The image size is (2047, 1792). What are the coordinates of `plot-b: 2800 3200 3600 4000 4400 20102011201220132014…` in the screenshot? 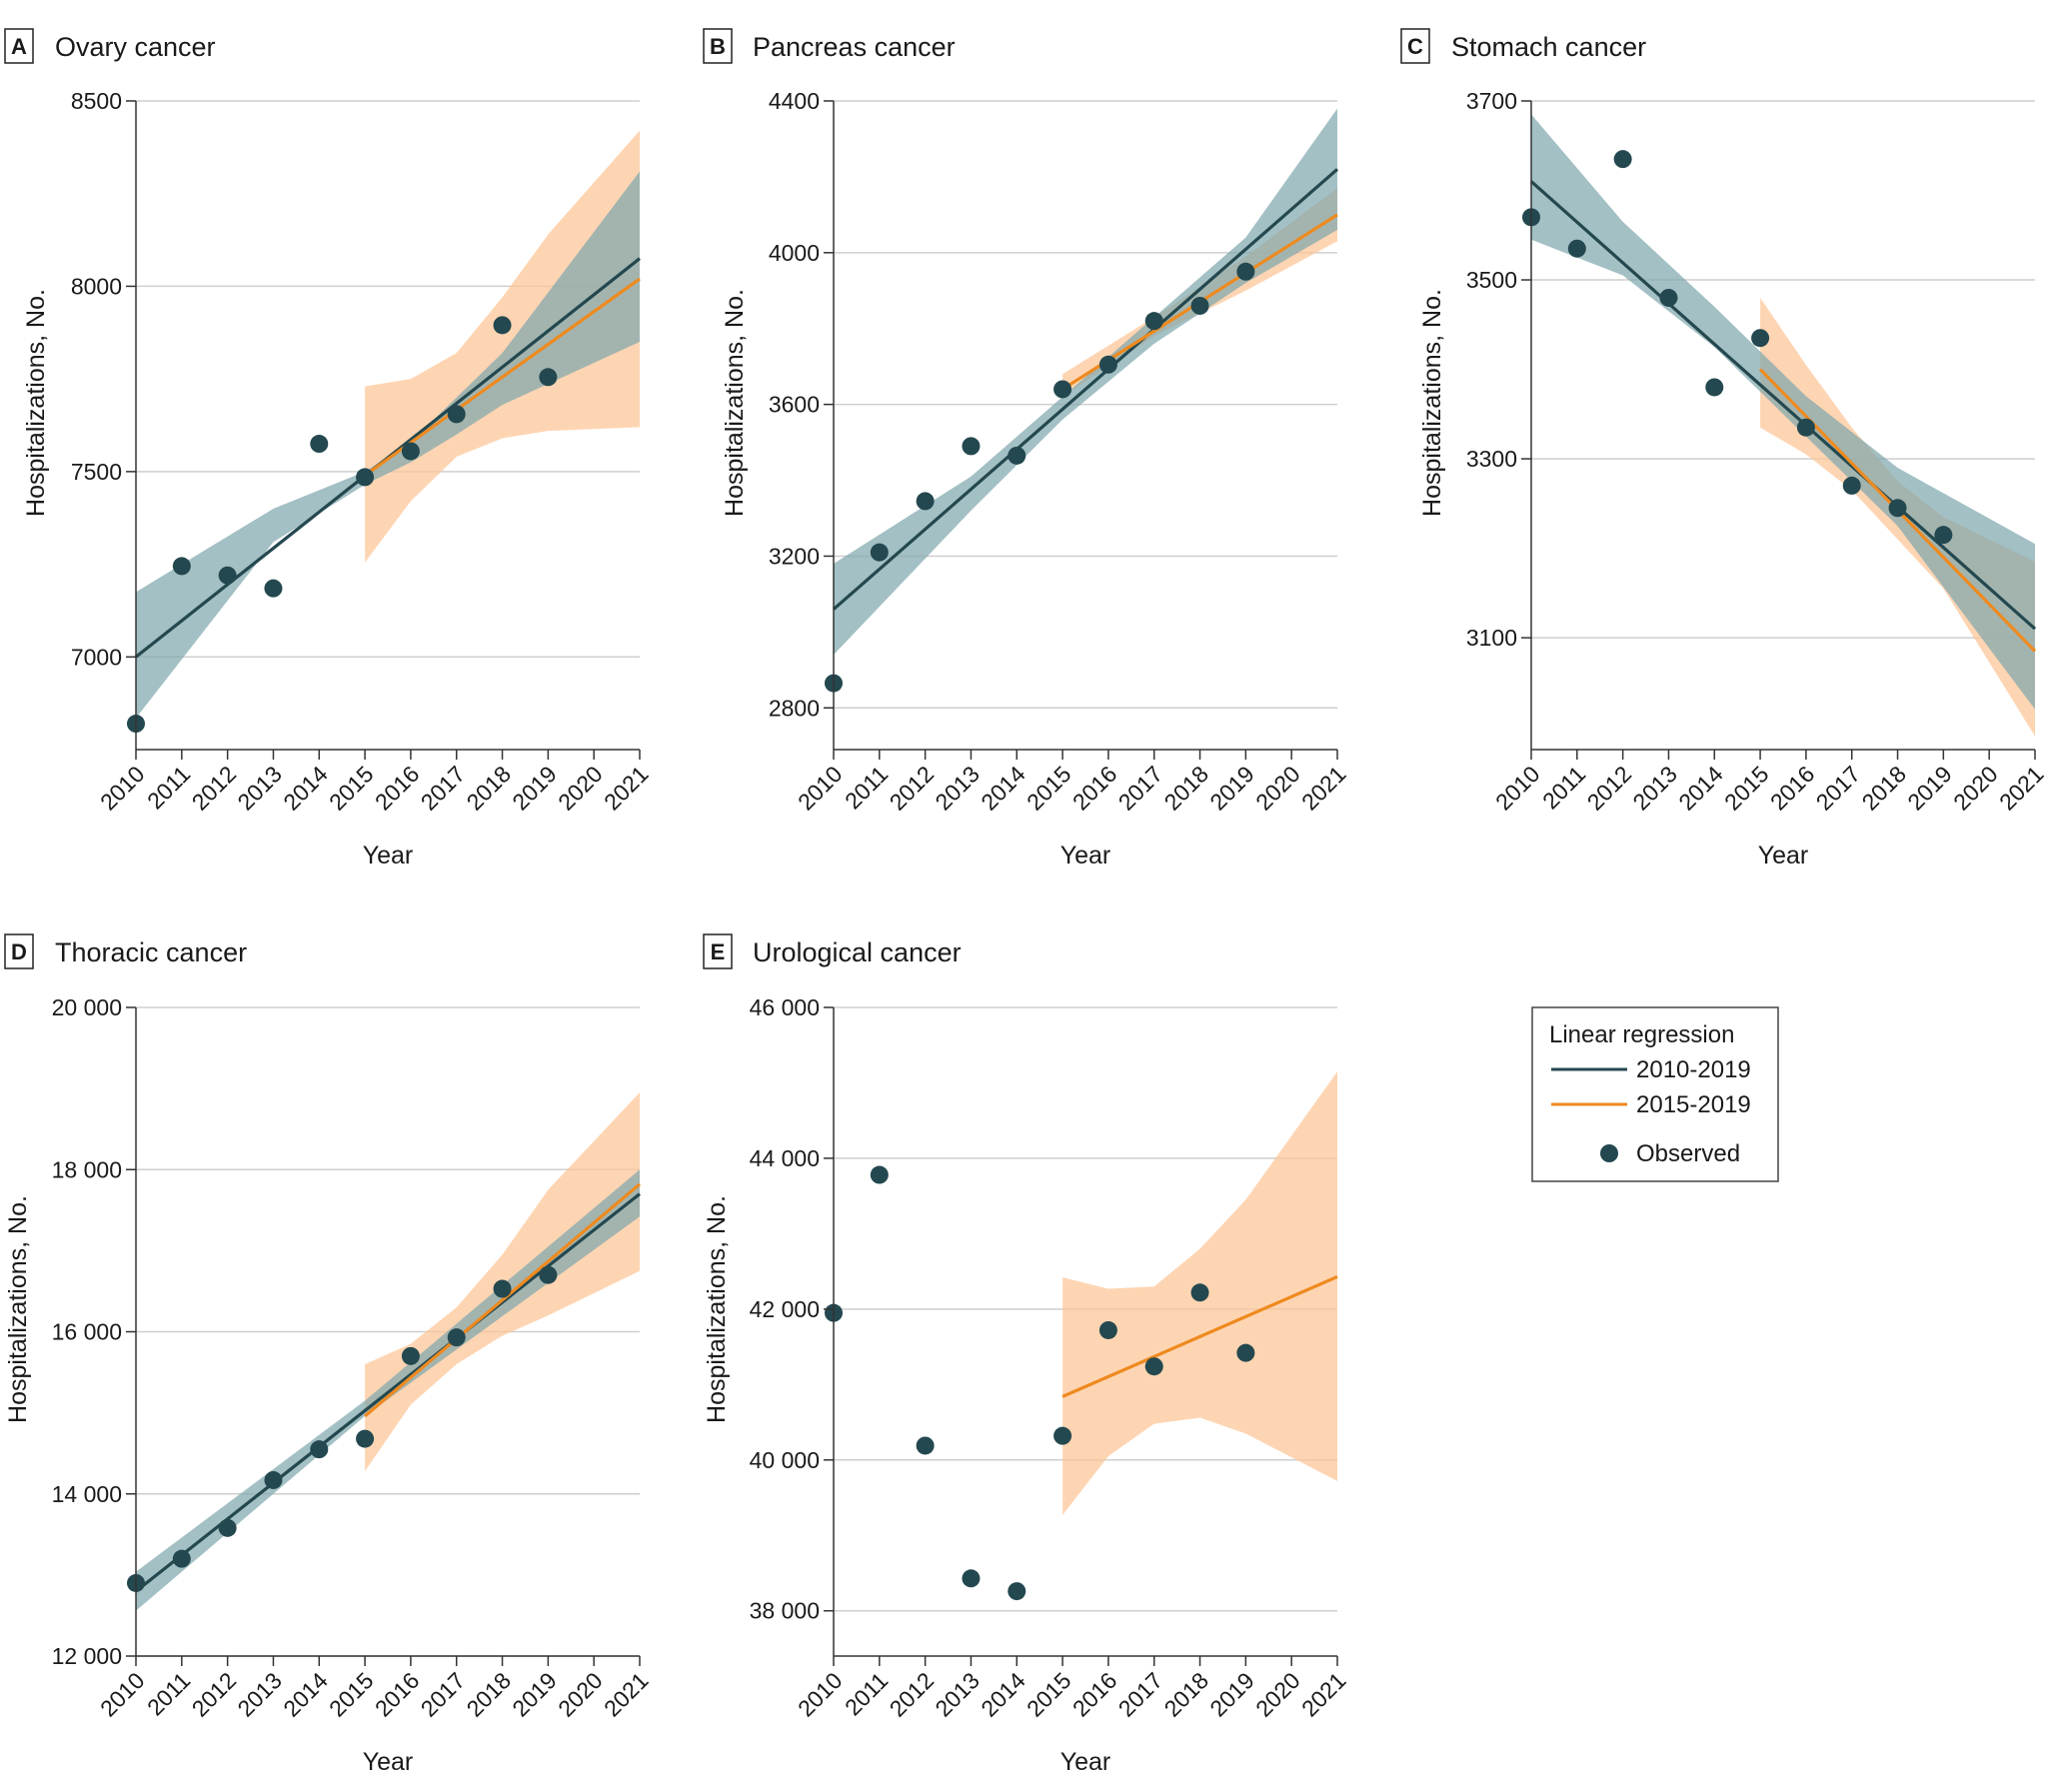 It's located at (1060, 452).